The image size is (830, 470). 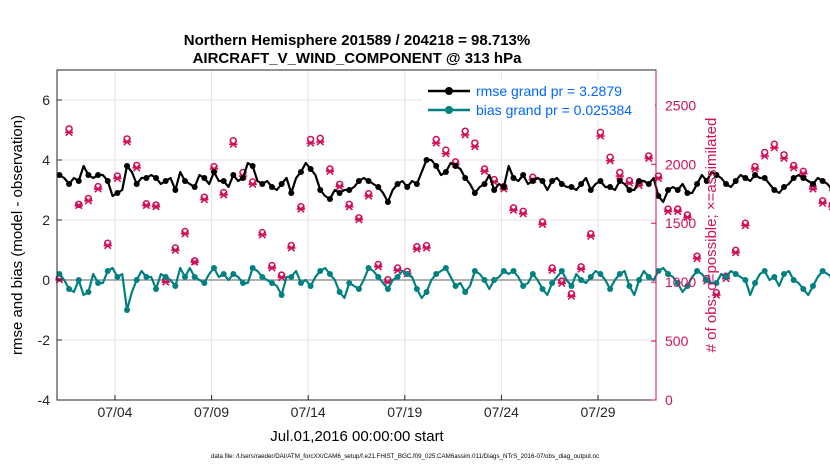 I want to click on x-axis-ticks: 07/04 07/09 07/14 07/19 07/24 07/29, so click(x=356, y=407).